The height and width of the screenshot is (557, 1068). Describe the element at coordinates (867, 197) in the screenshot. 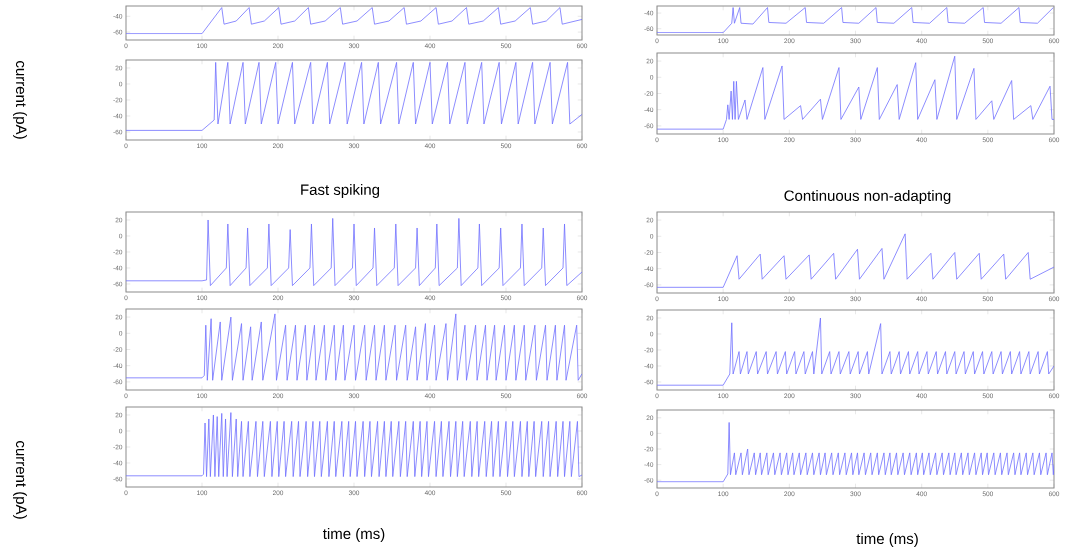

I see `chart-title: Continuous non-adapting` at that location.